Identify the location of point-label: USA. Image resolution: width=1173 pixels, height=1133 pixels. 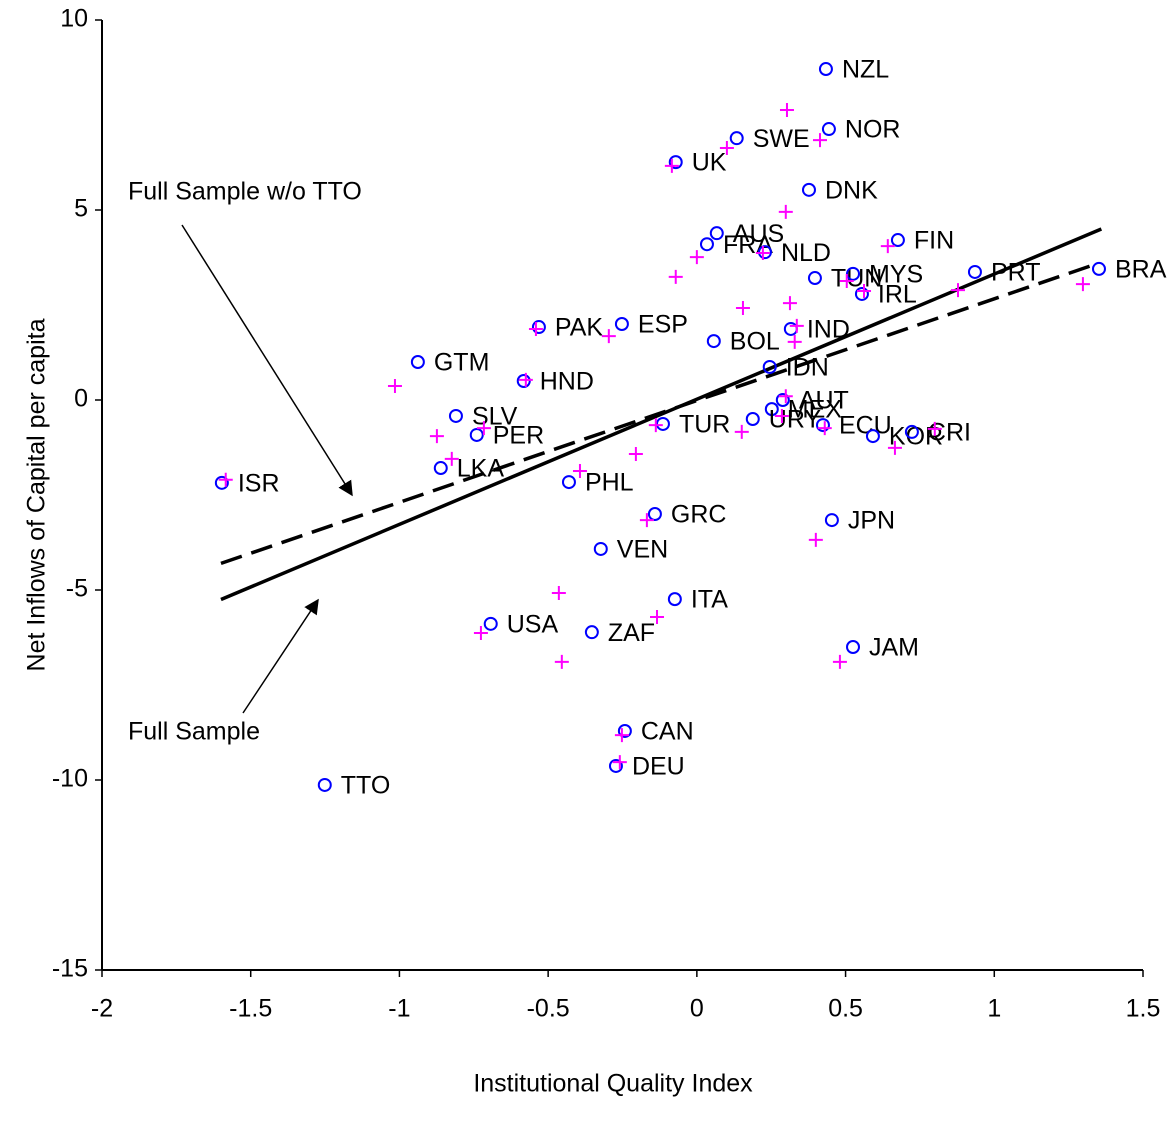
(533, 624).